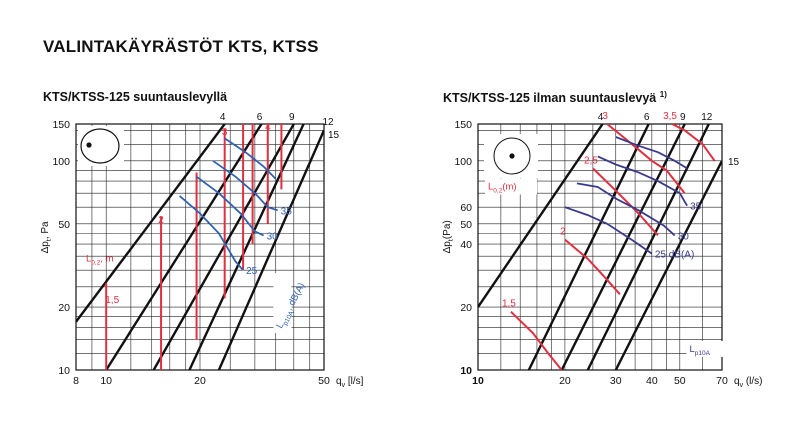 This screenshot has width=800, height=434. I want to click on page-title: VALINTAKÄYRÄSTÖT KTS, KTSS, so click(181, 46).